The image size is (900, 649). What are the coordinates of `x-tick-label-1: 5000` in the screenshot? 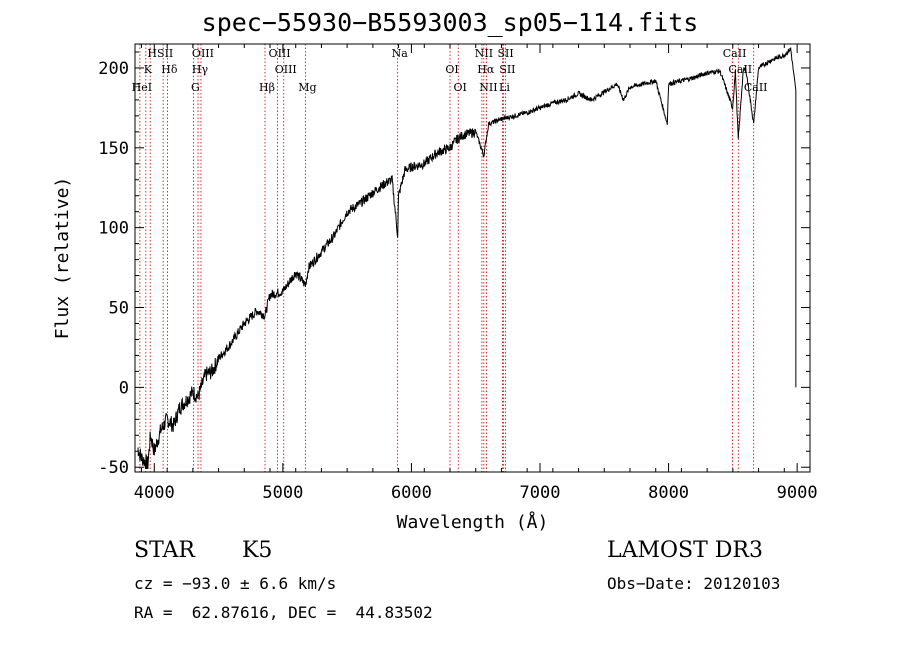 It's located at (282, 493).